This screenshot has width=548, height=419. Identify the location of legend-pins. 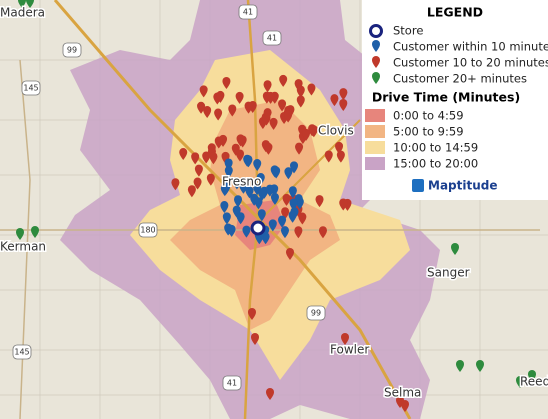
(376, 62).